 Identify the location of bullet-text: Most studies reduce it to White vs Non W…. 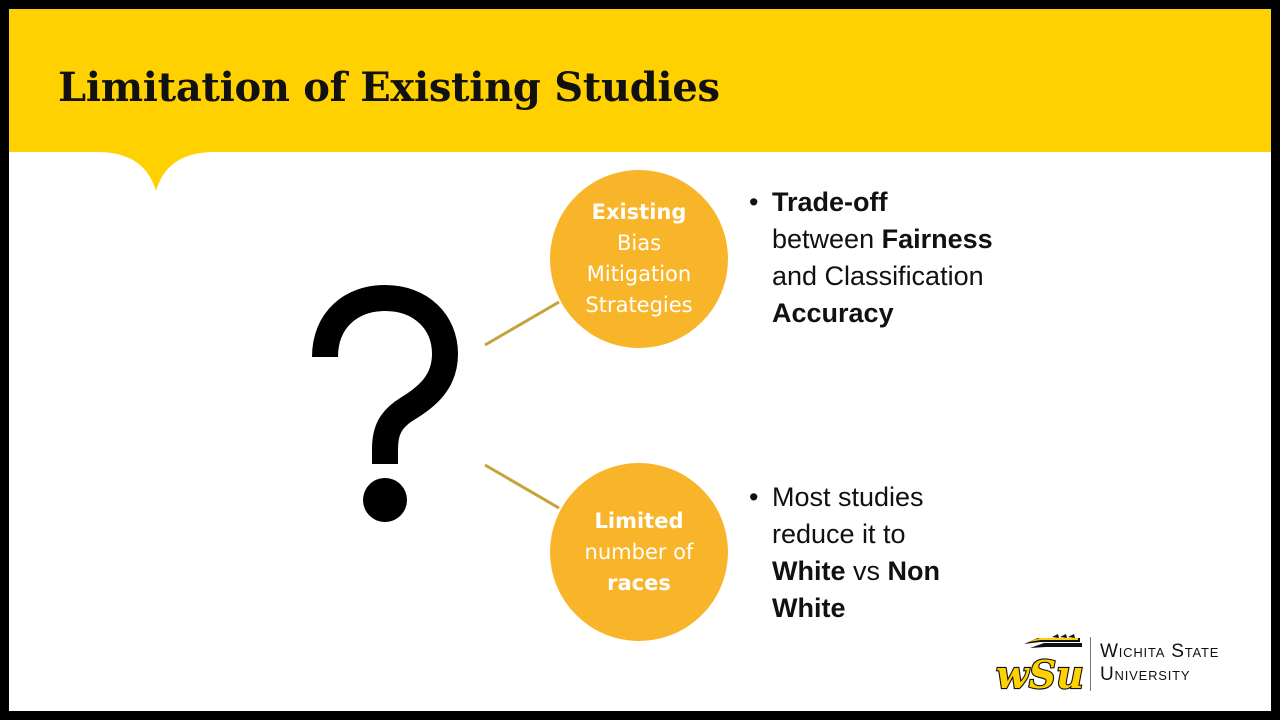
(917, 553).